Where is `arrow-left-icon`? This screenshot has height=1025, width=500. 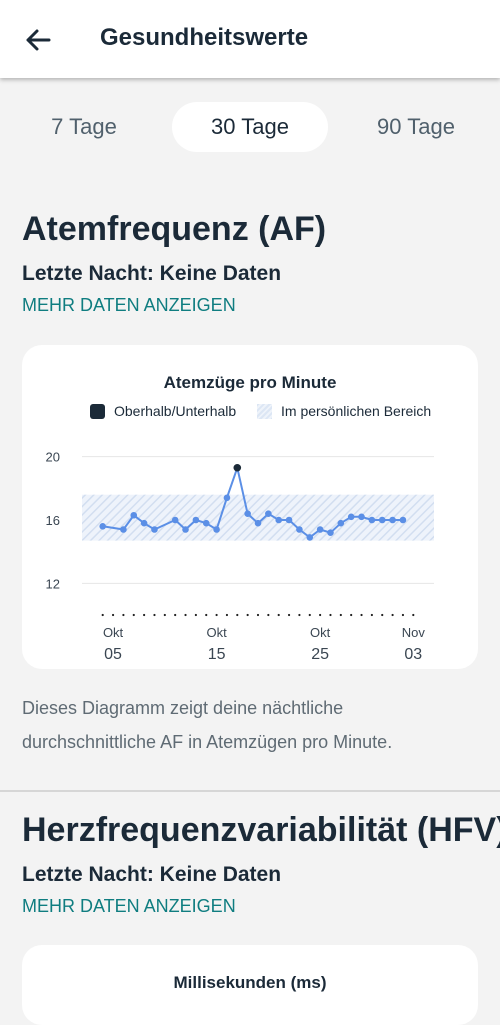
arrow-left-icon is located at coordinates (38, 40).